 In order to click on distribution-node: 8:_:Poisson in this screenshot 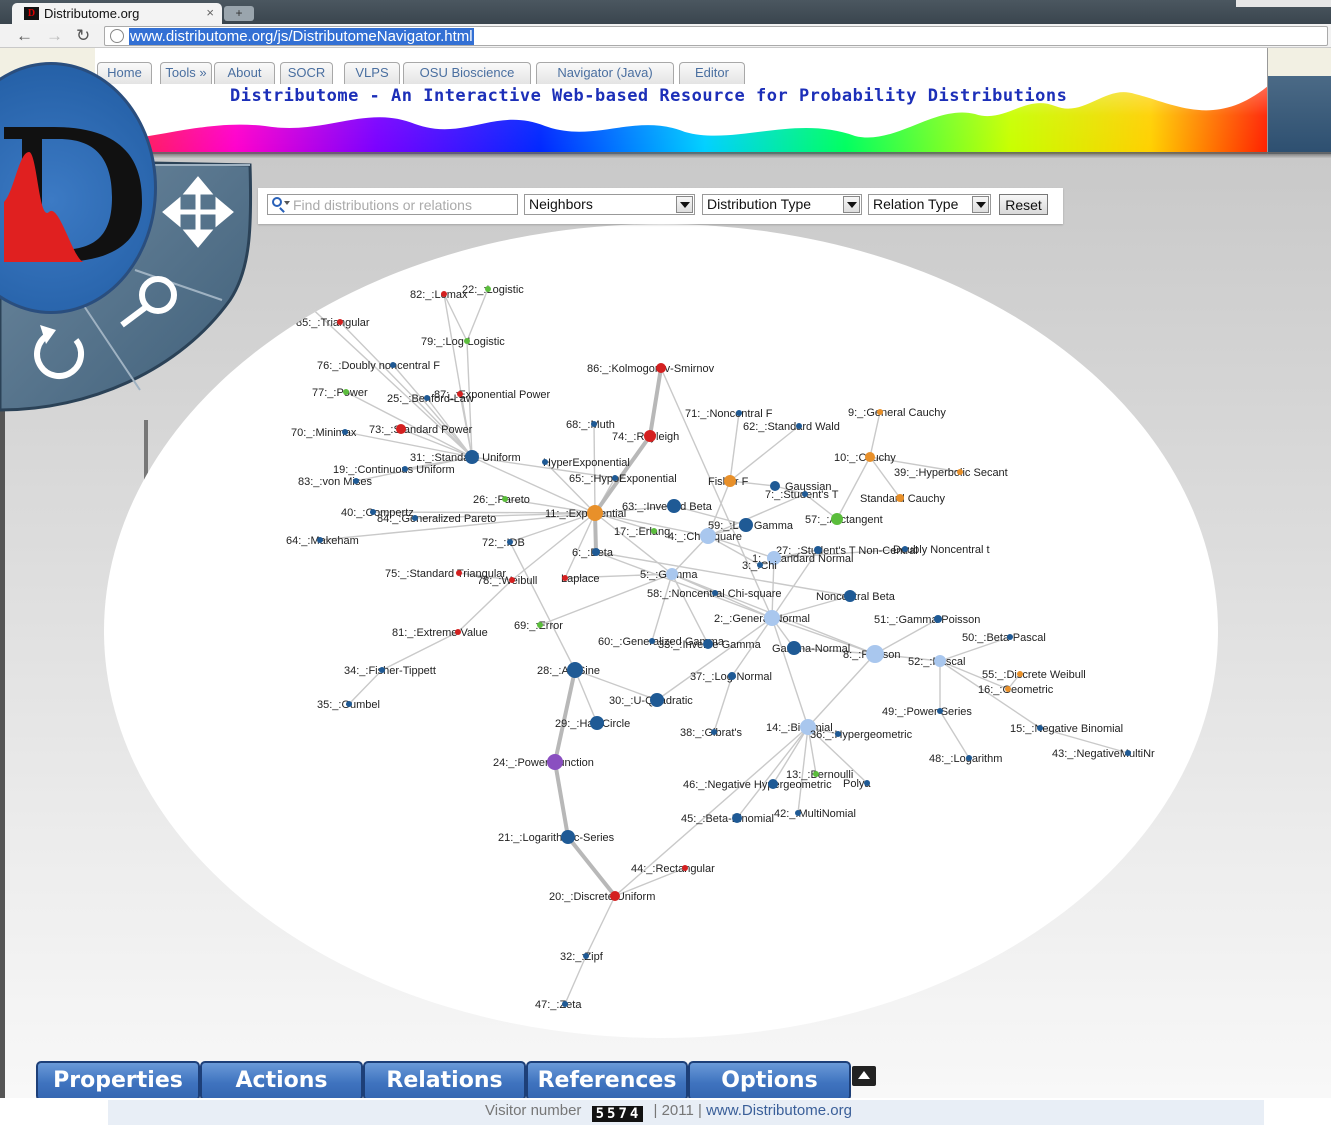, I will do `click(871, 654)`.